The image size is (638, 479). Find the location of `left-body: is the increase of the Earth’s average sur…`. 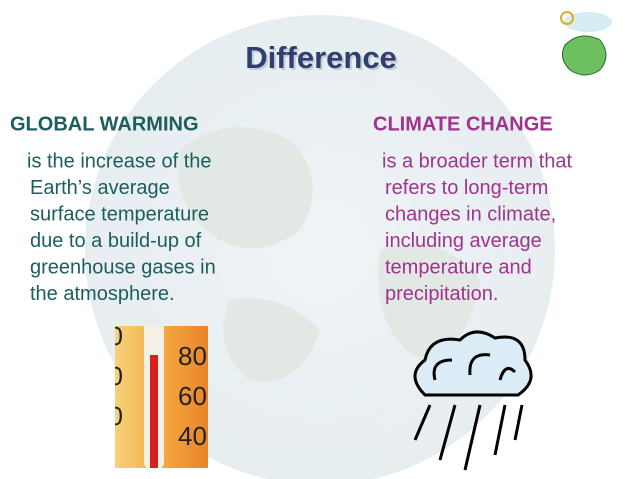

left-body: is the increase of the Earth’s average sur… is located at coordinates (121, 227).